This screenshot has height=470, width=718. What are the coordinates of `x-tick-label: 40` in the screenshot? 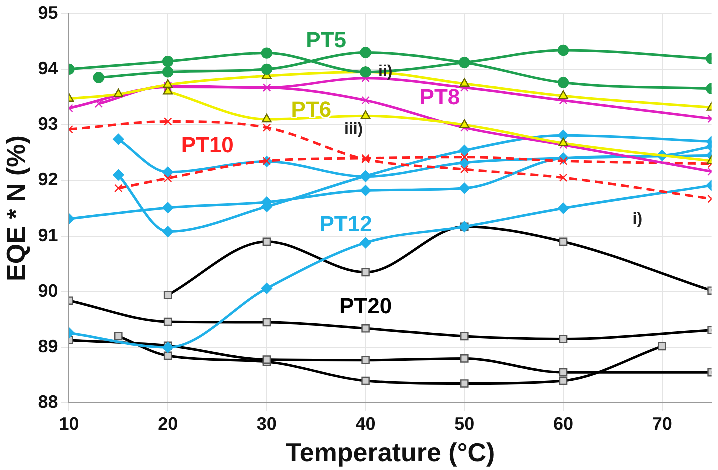 It's located at (366, 424).